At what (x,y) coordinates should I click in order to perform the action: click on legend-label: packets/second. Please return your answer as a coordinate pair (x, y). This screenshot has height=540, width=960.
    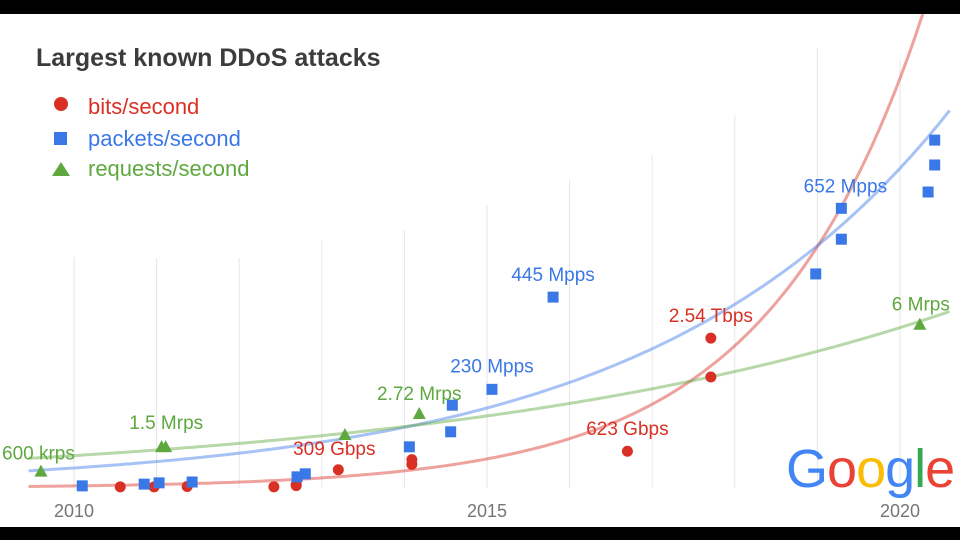
    Looking at the image, I should click on (164, 138).